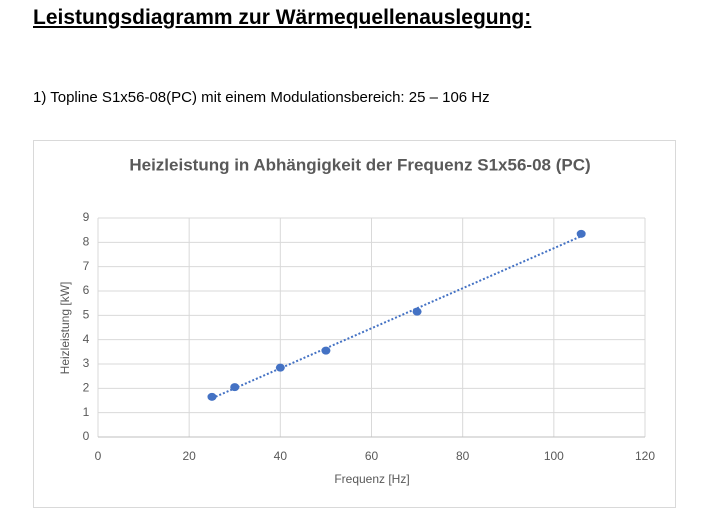 The height and width of the screenshot is (510, 720). What do you see at coordinates (554, 456) in the screenshot?
I see `x-tick-label: 100` at bounding box center [554, 456].